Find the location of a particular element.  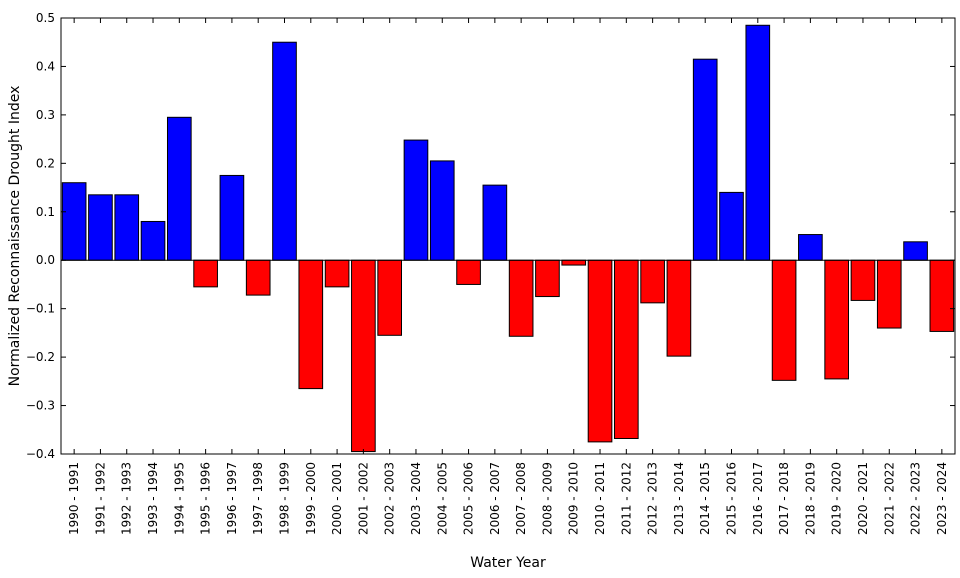

bar-2017-2018 is located at coordinates (784, 320).